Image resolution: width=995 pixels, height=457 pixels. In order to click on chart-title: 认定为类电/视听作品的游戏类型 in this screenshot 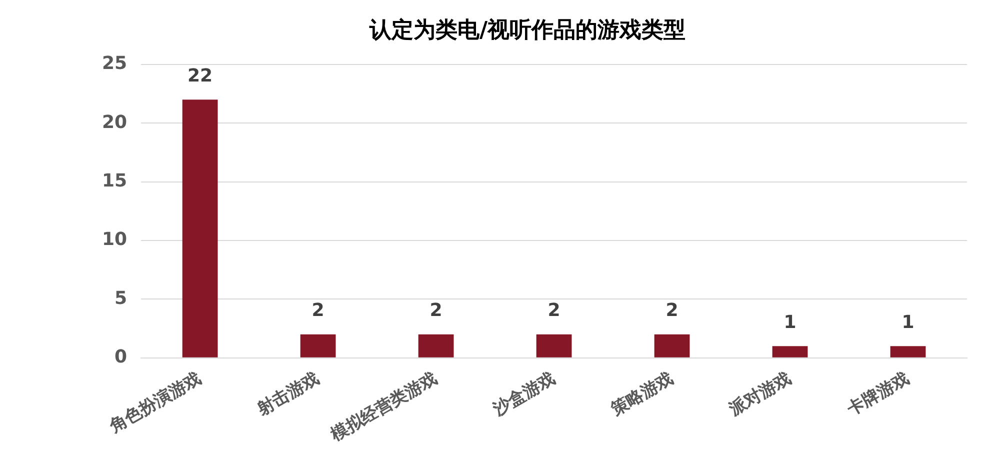, I will do `click(527, 29)`.